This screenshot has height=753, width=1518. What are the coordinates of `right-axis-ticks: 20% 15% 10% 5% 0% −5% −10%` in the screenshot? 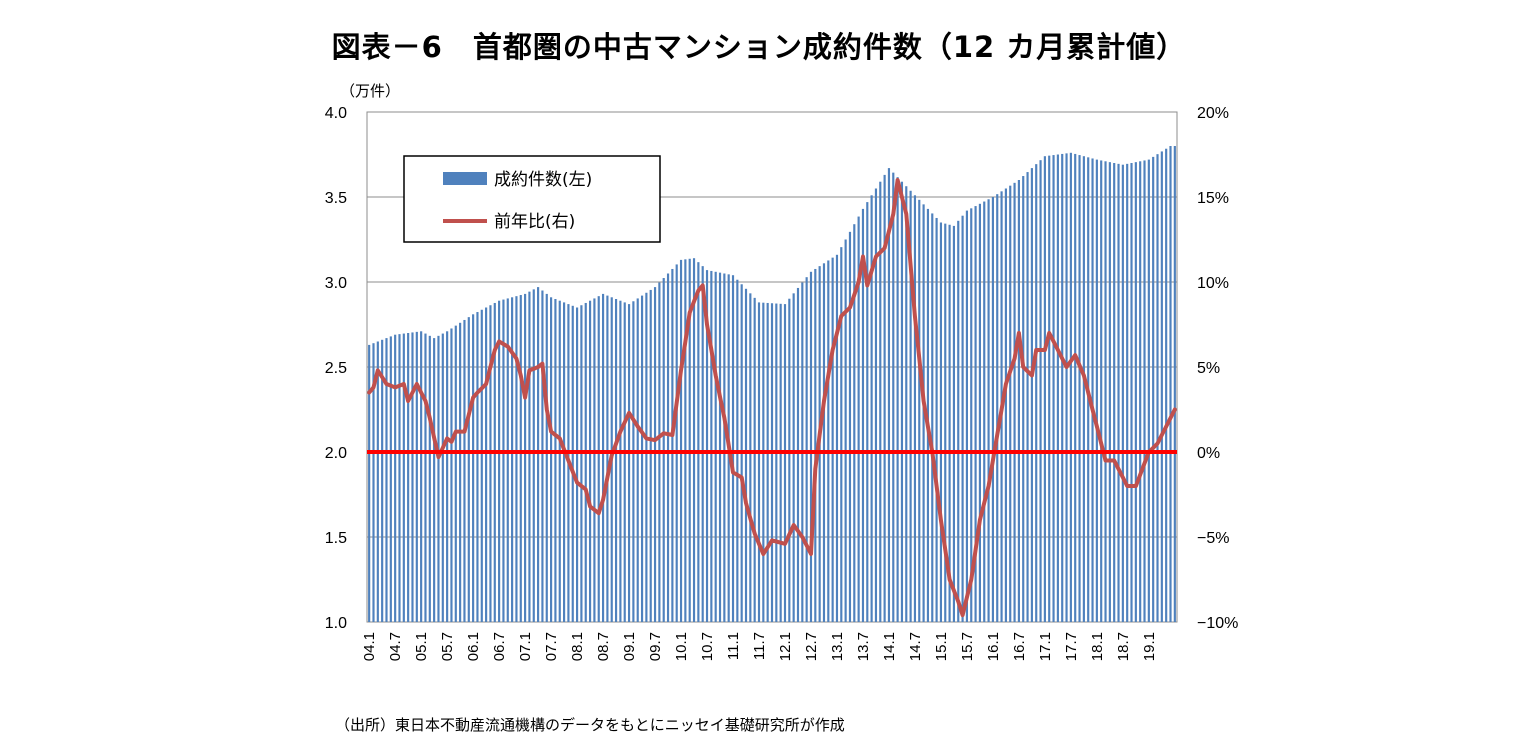 It's located at (1217, 368).